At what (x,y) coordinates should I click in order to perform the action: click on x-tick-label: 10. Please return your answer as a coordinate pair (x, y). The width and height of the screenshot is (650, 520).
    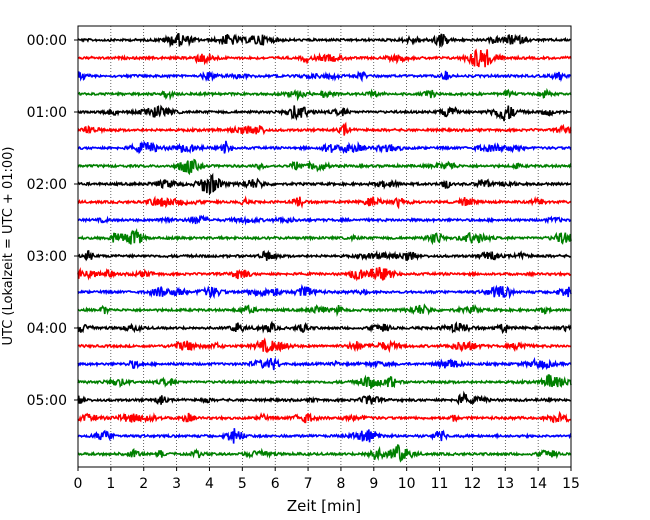
    Looking at the image, I should click on (407, 484).